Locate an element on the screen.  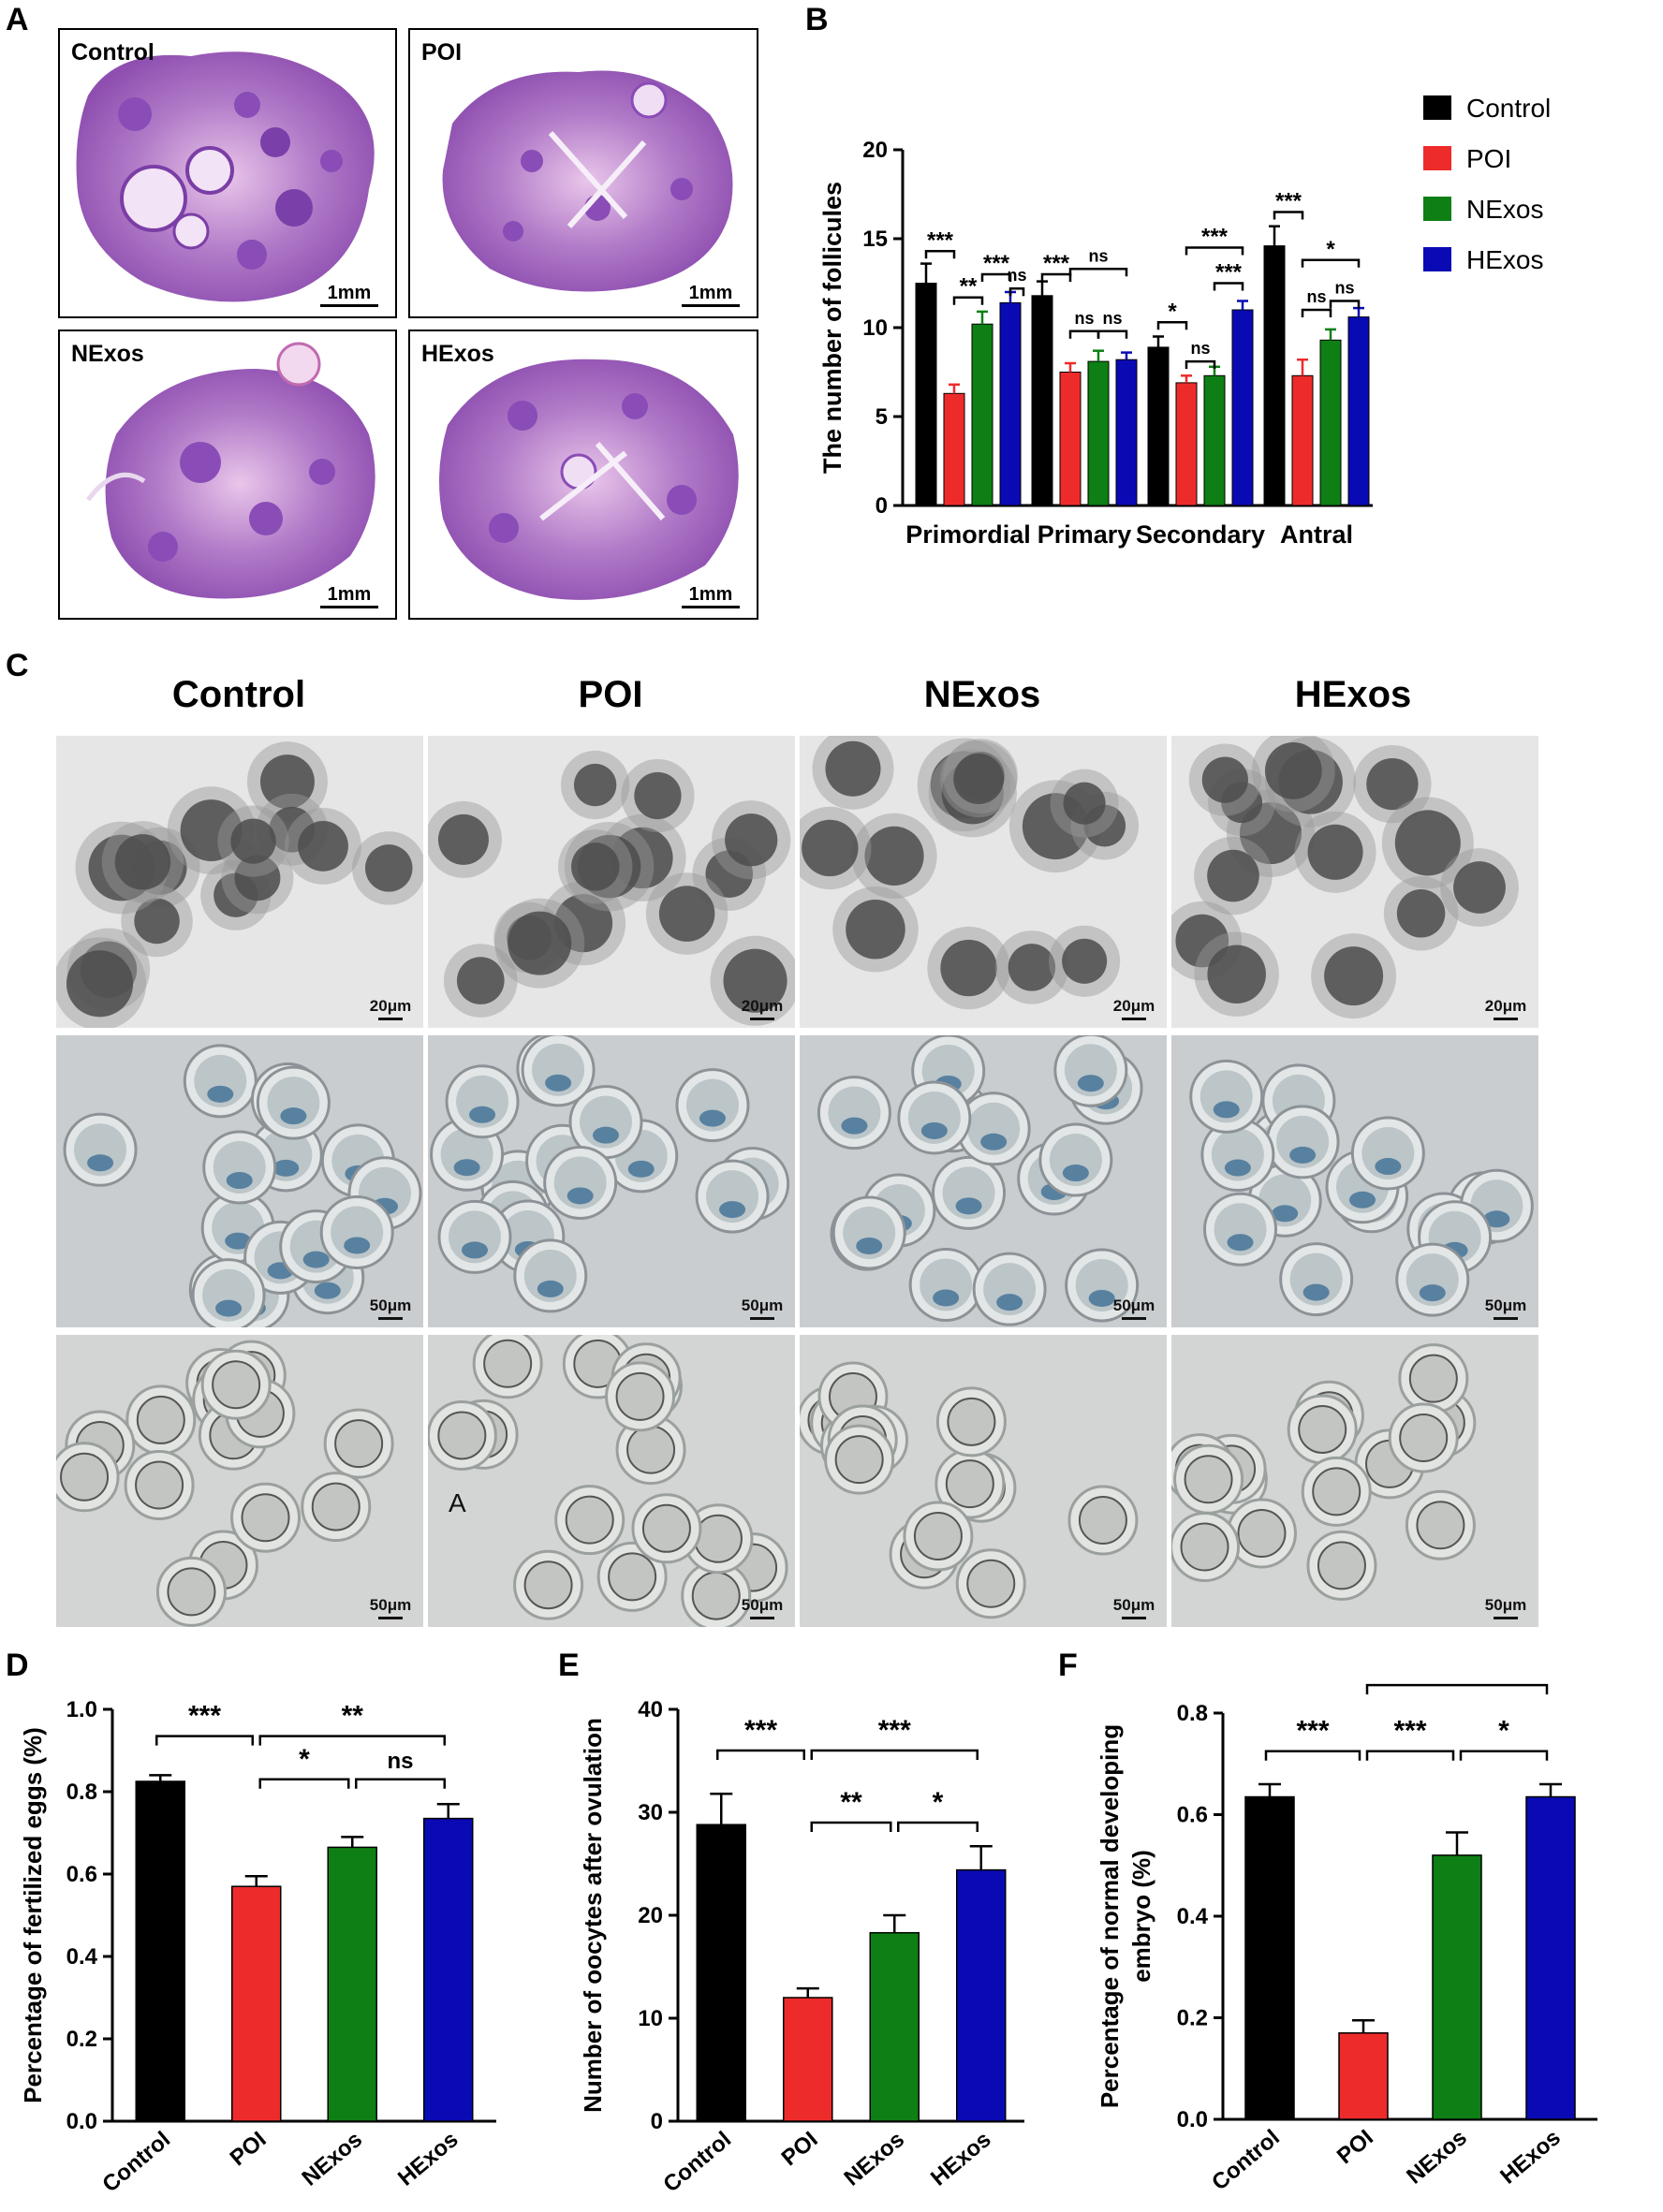
histology-label: NExos is located at coordinates (107, 354).